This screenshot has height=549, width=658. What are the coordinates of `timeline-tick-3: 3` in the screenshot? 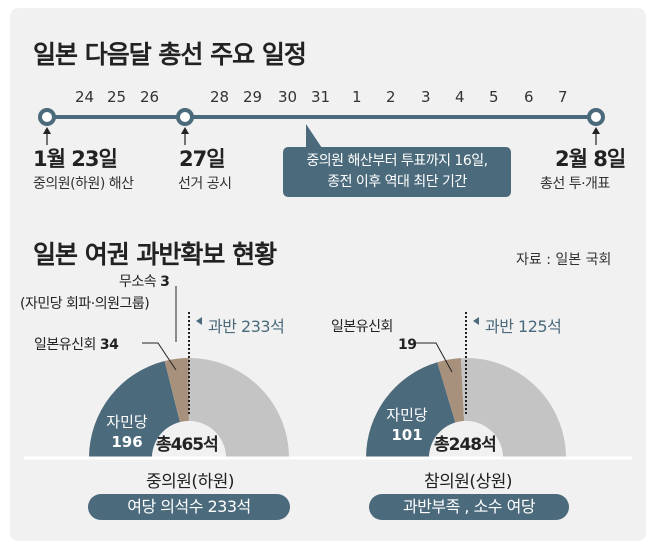 It's located at (426, 97).